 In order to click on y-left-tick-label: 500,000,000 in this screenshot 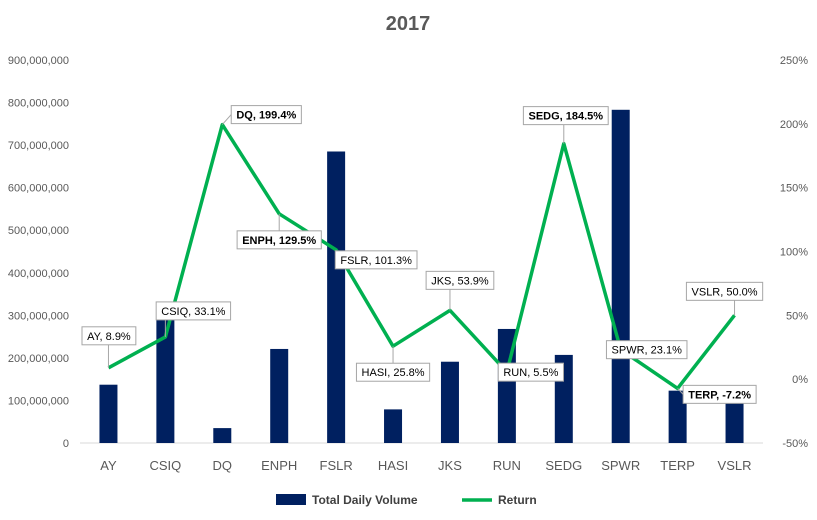, I will do `click(38, 231)`.